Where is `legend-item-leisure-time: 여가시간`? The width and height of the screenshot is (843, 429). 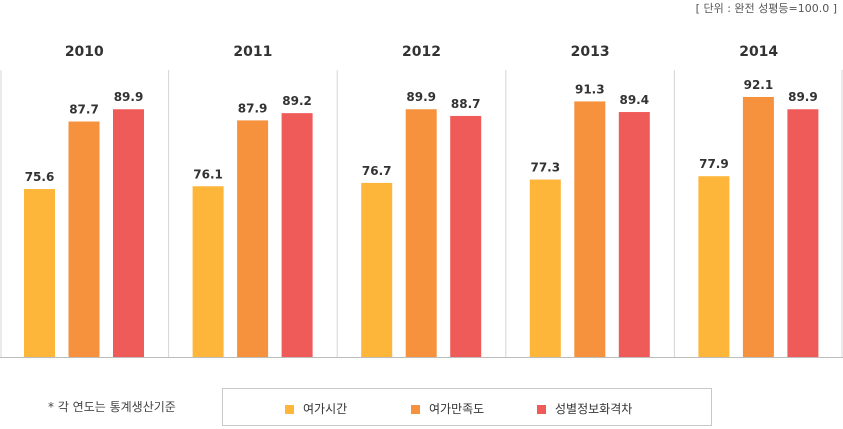 legend-item-leisure-time: 여가시간 is located at coordinates (316, 408).